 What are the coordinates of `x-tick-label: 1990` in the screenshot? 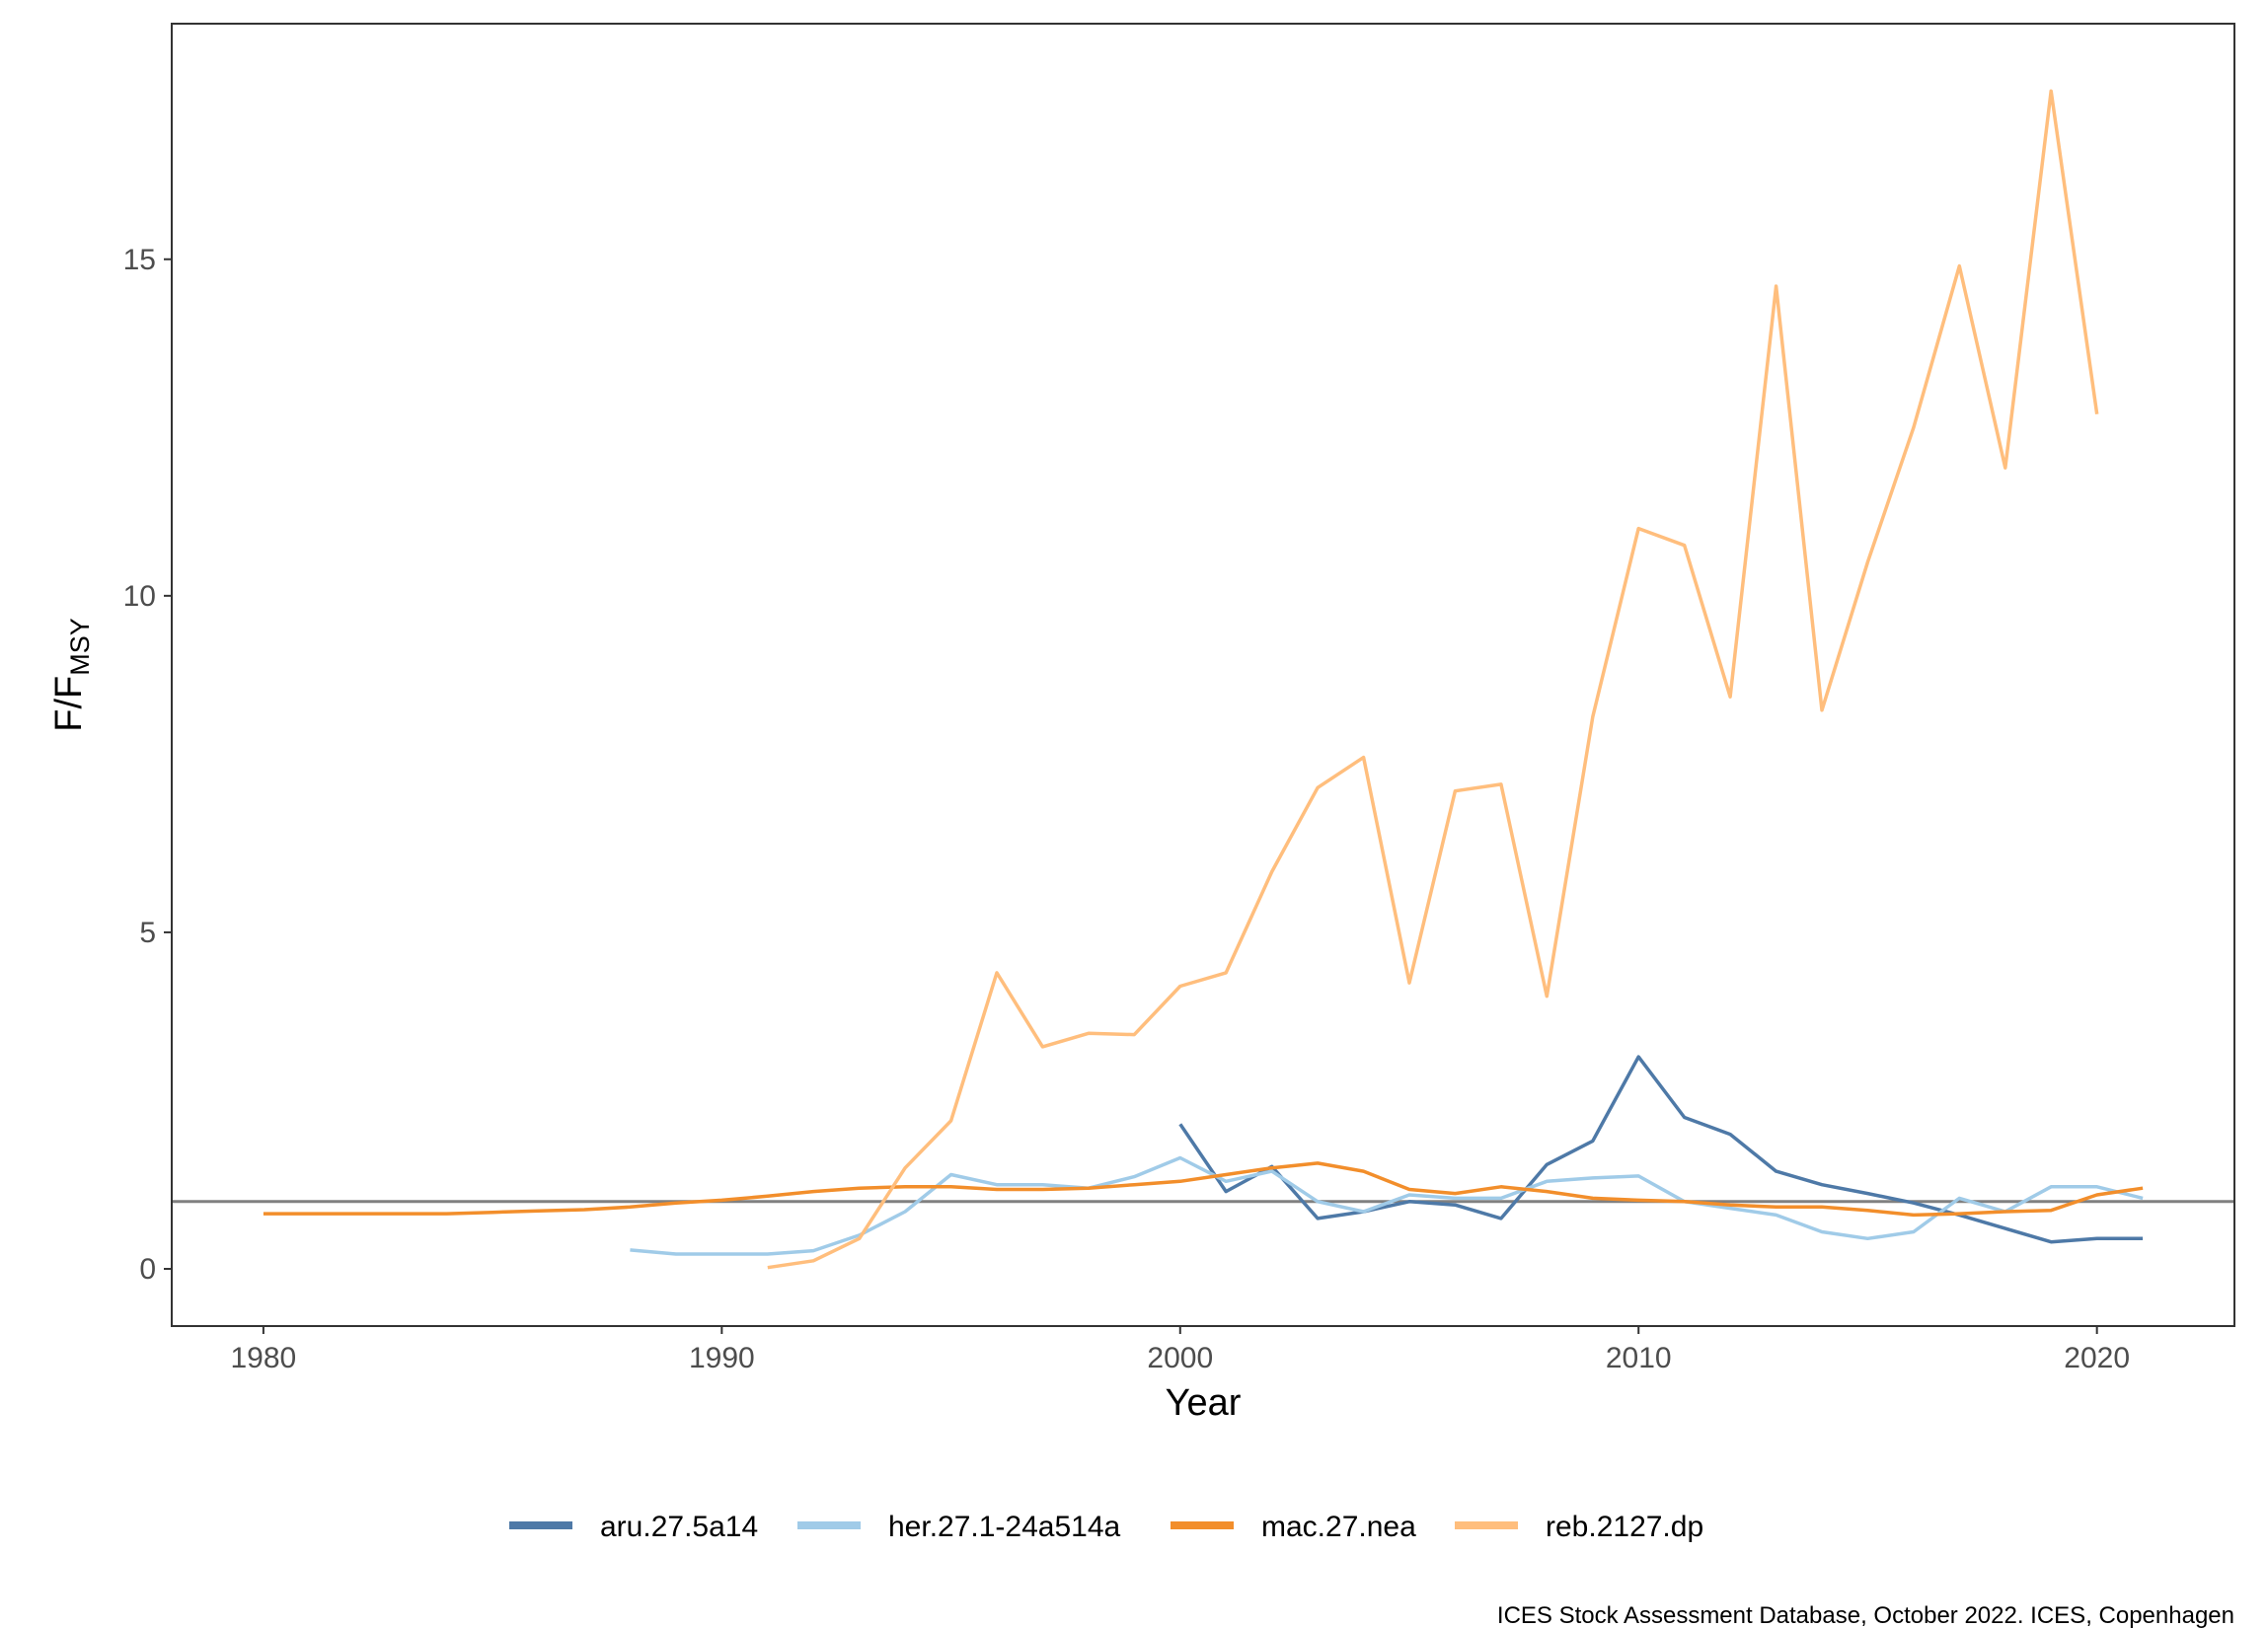 It's located at (722, 1358).